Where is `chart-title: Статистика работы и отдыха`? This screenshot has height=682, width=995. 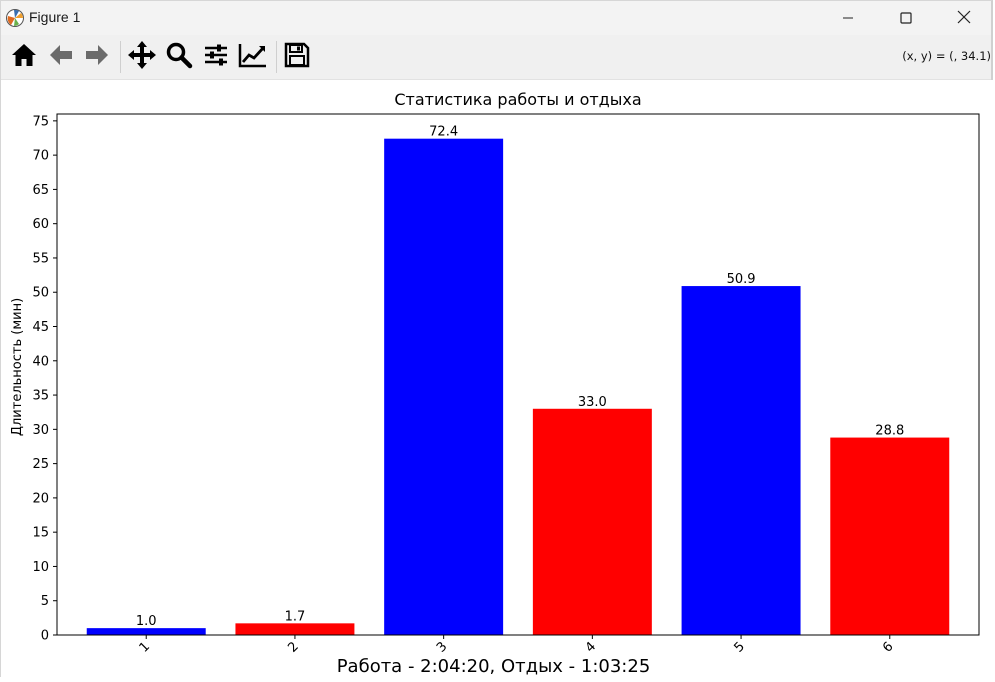 chart-title: Статистика работы и отдыха is located at coordinates (517, 99).